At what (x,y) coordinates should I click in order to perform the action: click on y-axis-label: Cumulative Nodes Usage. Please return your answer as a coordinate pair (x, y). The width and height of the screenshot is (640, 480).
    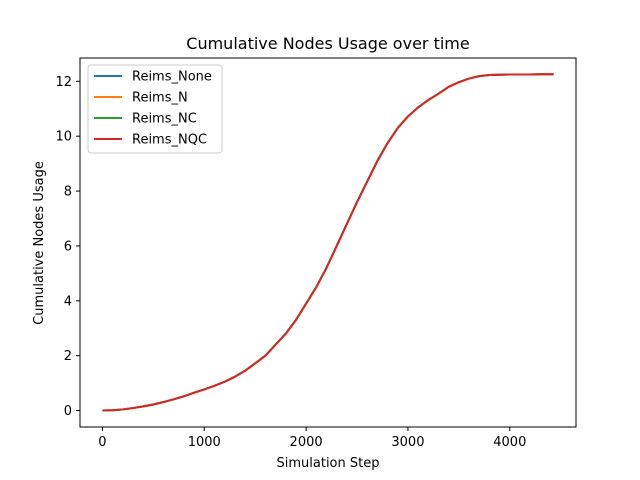
    Looking at the image, I should click on (39, 243).